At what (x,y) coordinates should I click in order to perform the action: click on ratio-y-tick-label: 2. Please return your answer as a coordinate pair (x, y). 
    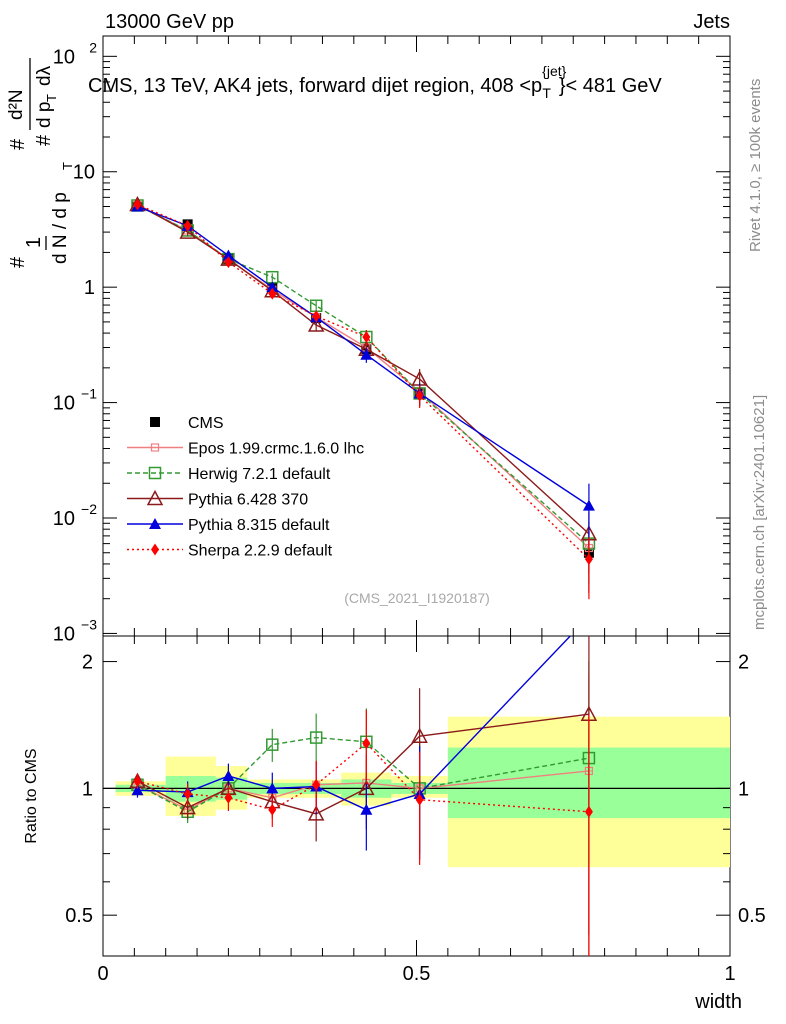
    Looking at the image, I should click on (87, 663).